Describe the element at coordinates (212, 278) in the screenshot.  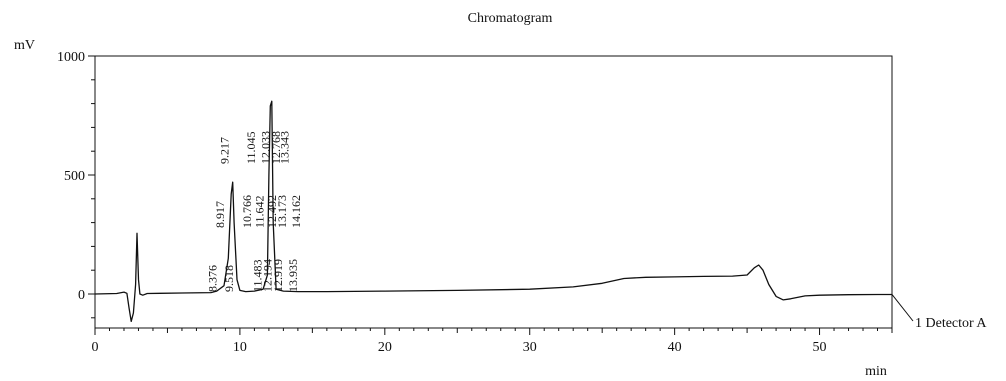
I see `peak-label: 8.376` at that location.